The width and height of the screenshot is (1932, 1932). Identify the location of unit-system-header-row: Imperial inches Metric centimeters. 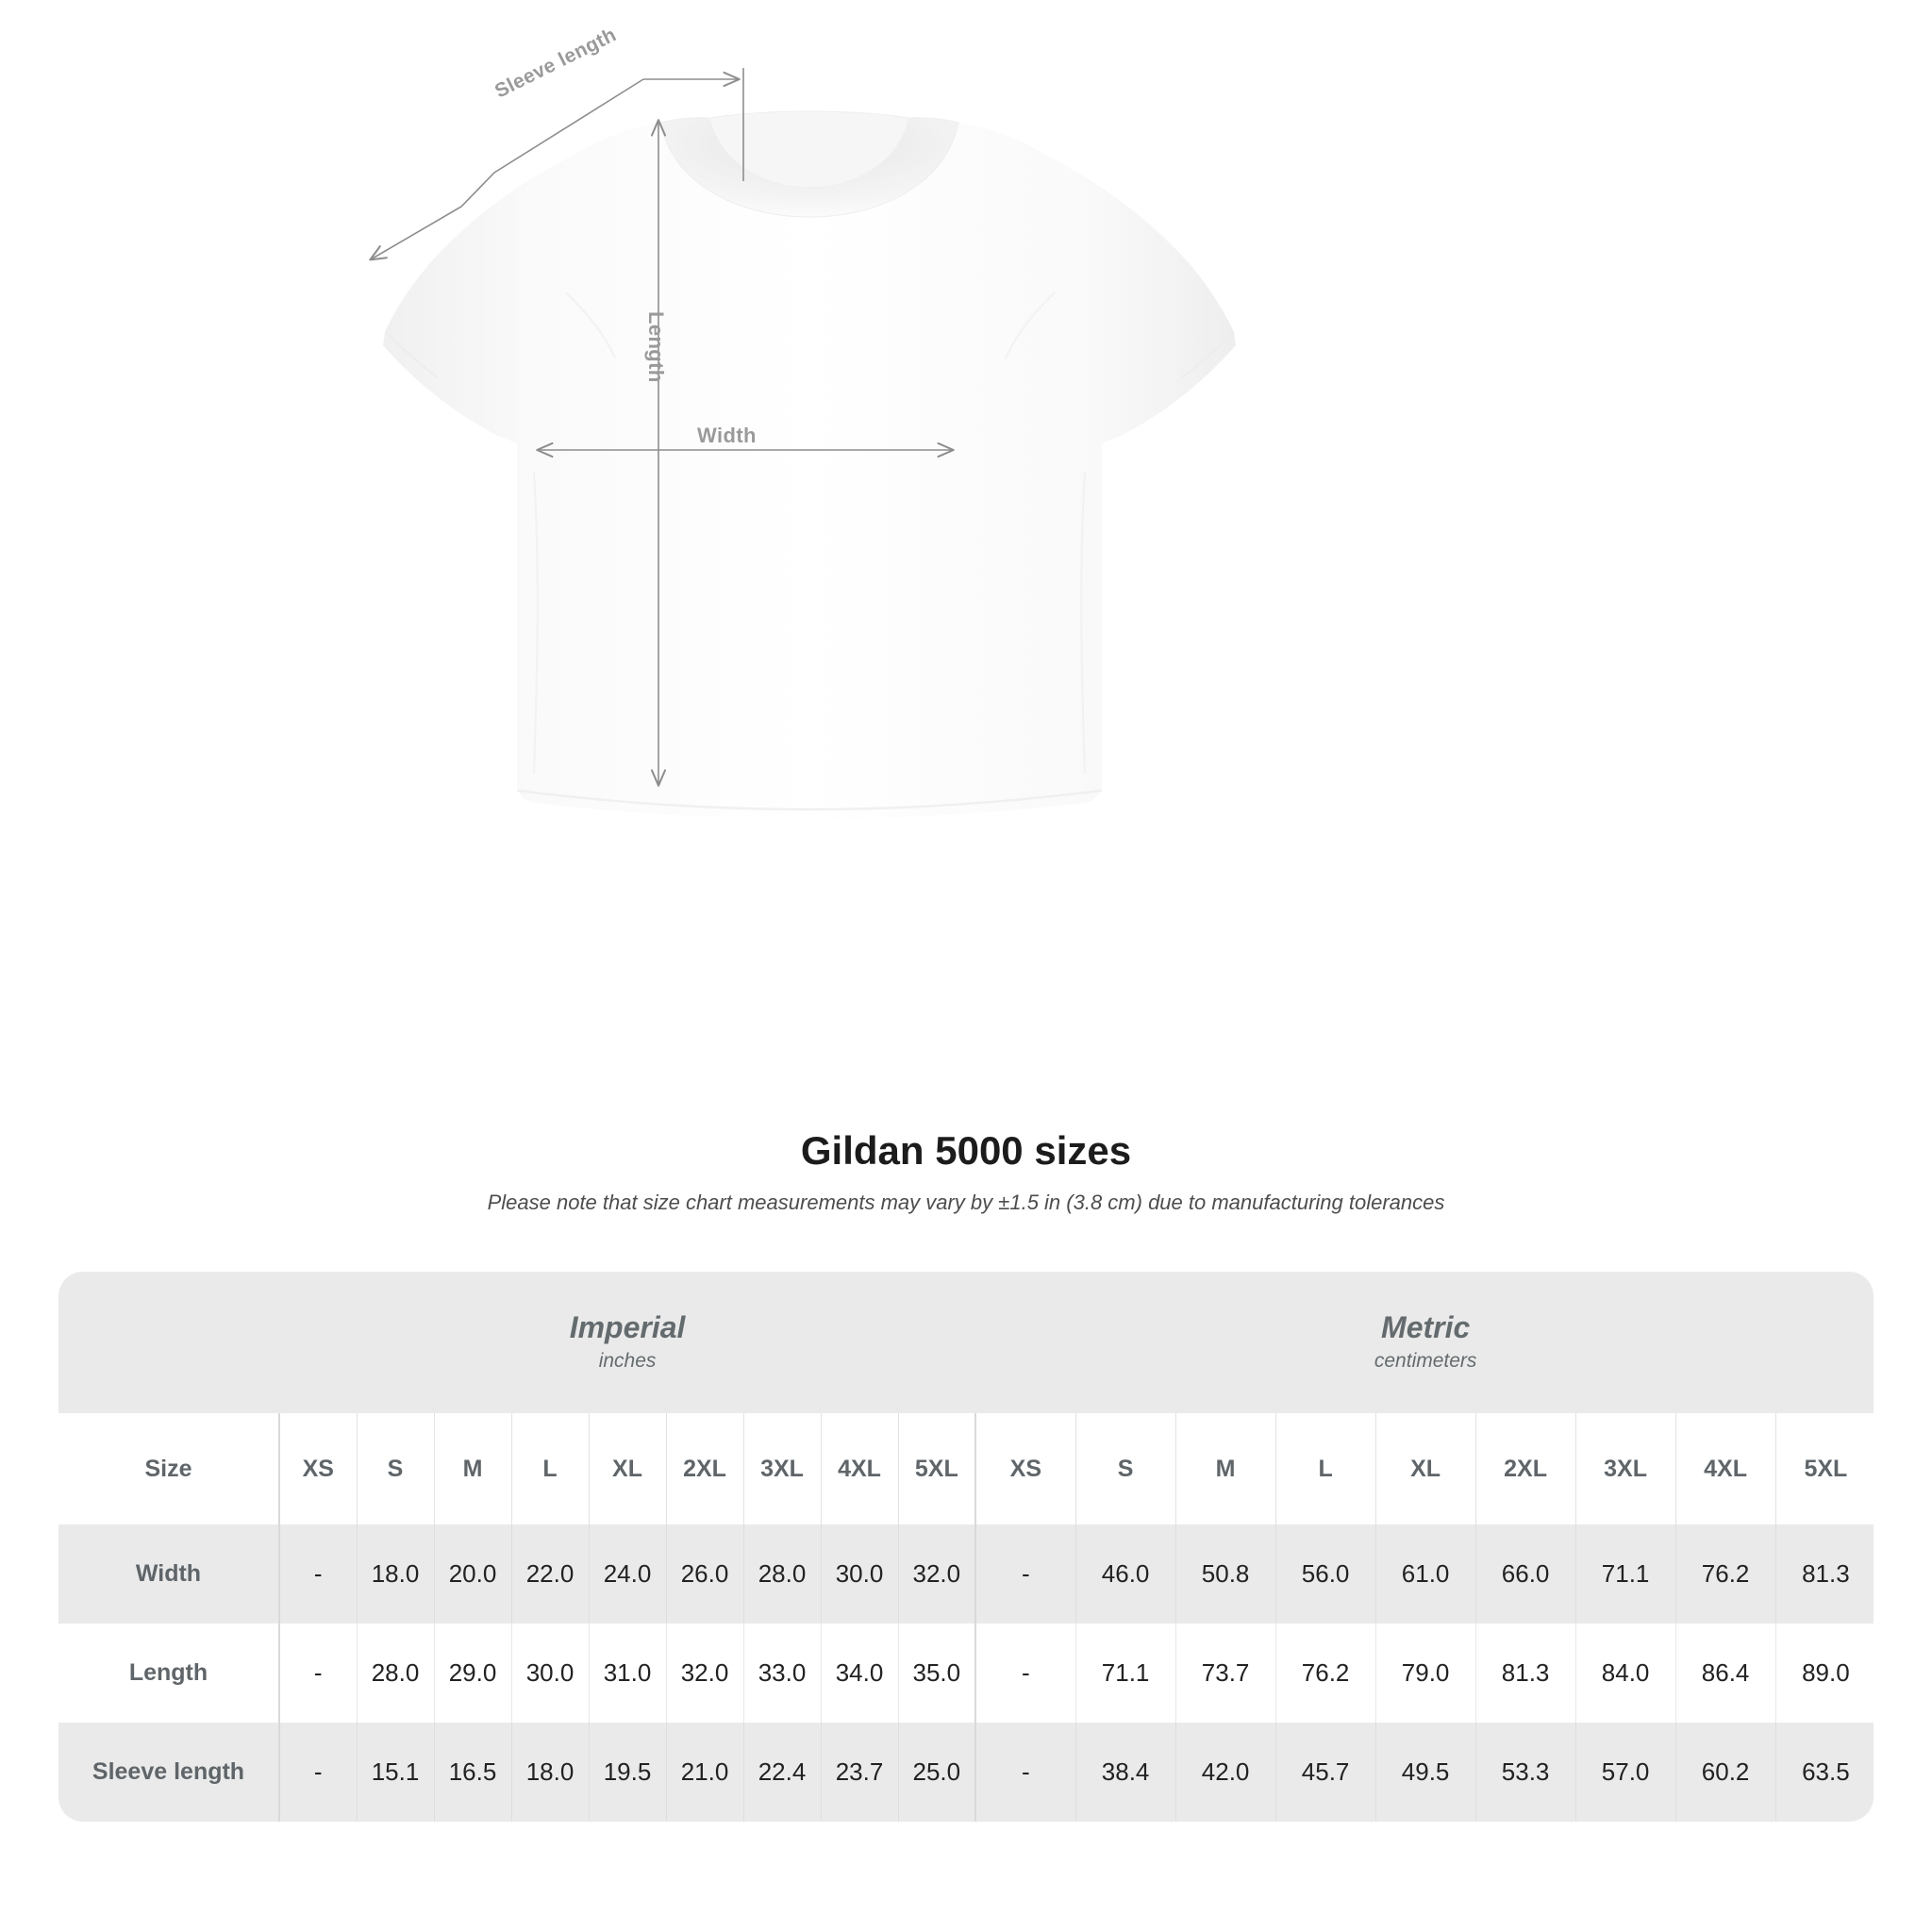
(966, 1343).